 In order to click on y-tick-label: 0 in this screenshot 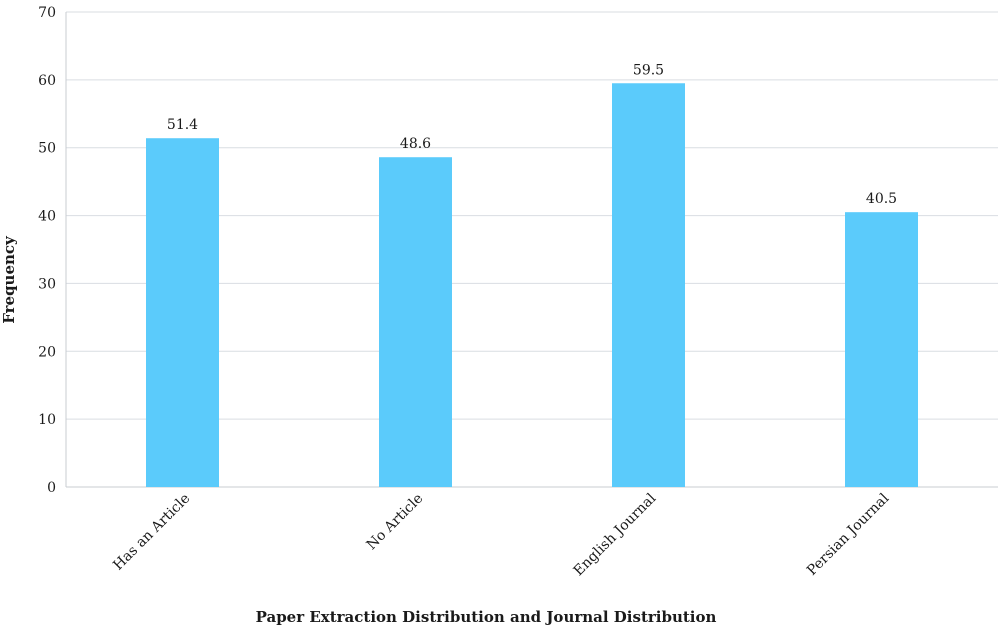, I will do `click(51, 488)`.